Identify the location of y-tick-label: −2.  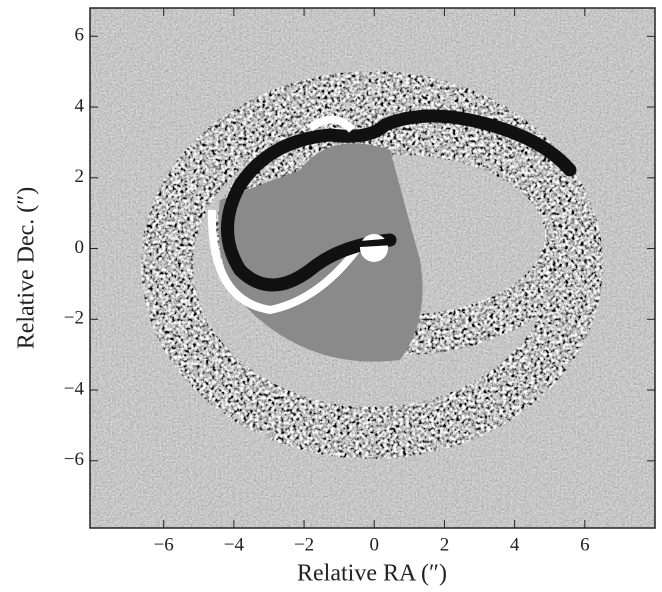
(74, 318).